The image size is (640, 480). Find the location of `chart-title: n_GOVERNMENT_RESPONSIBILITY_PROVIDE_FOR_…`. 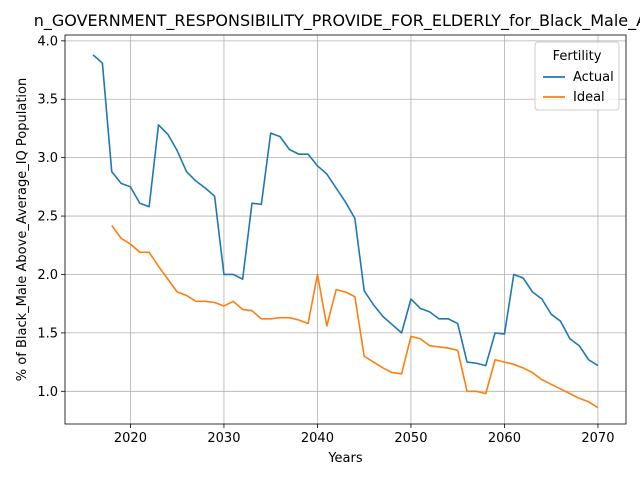

chart-title: n_GOVERNMENT_RESPONSIBILITY_PROVIDE_FOR_… is located at coordinates (337, 21).